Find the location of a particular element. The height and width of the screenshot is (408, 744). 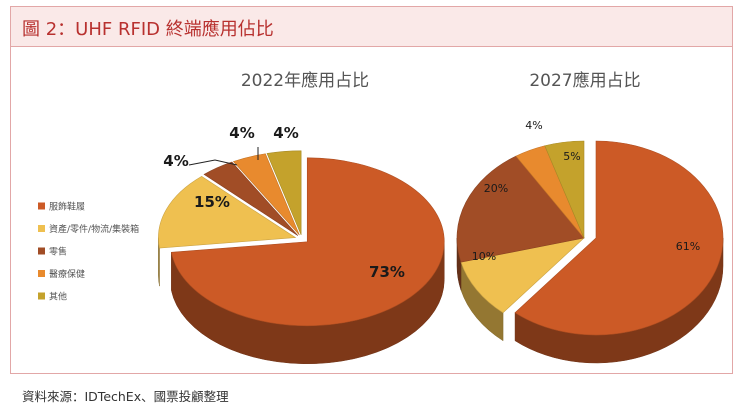

legend-label: 資產/零件/物流/集裝箱 is located at coordinates (94, 229).